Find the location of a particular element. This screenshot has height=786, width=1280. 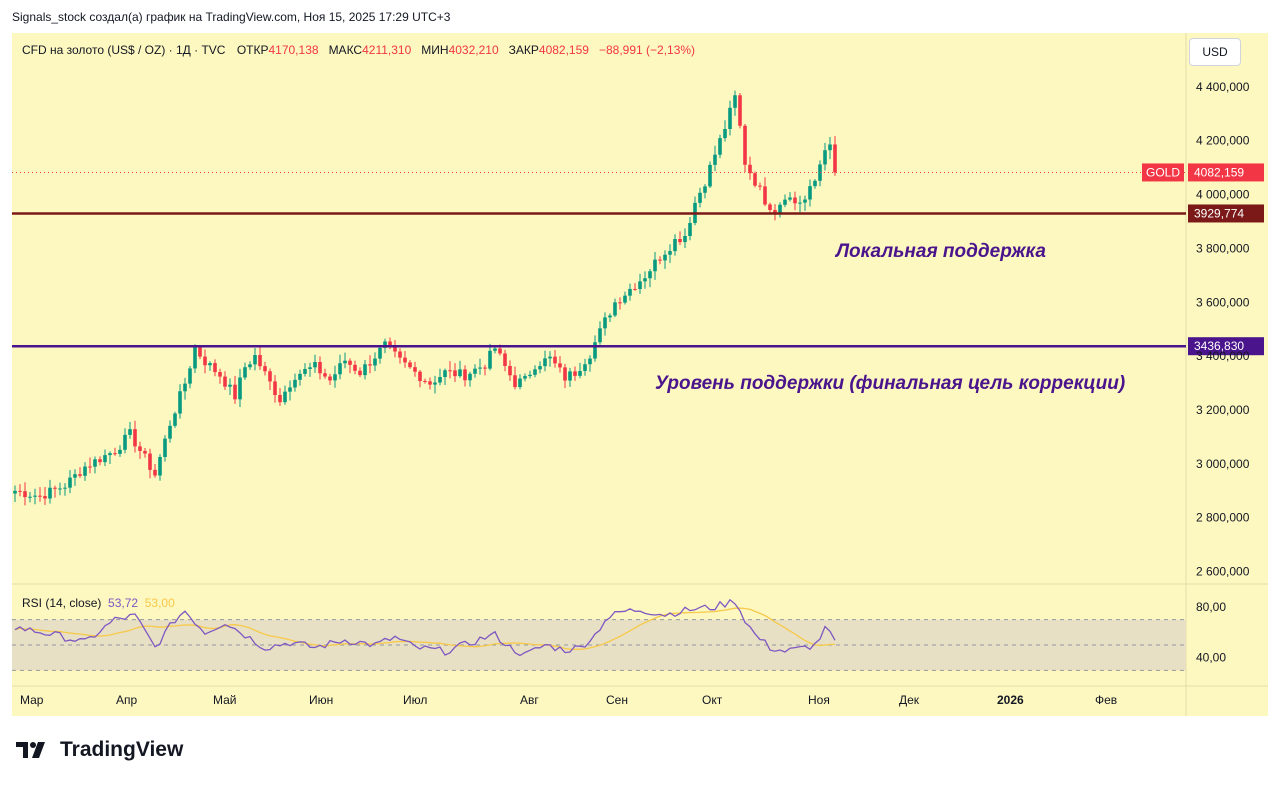

currency-button: USD is located at coordinates (1215, 52).